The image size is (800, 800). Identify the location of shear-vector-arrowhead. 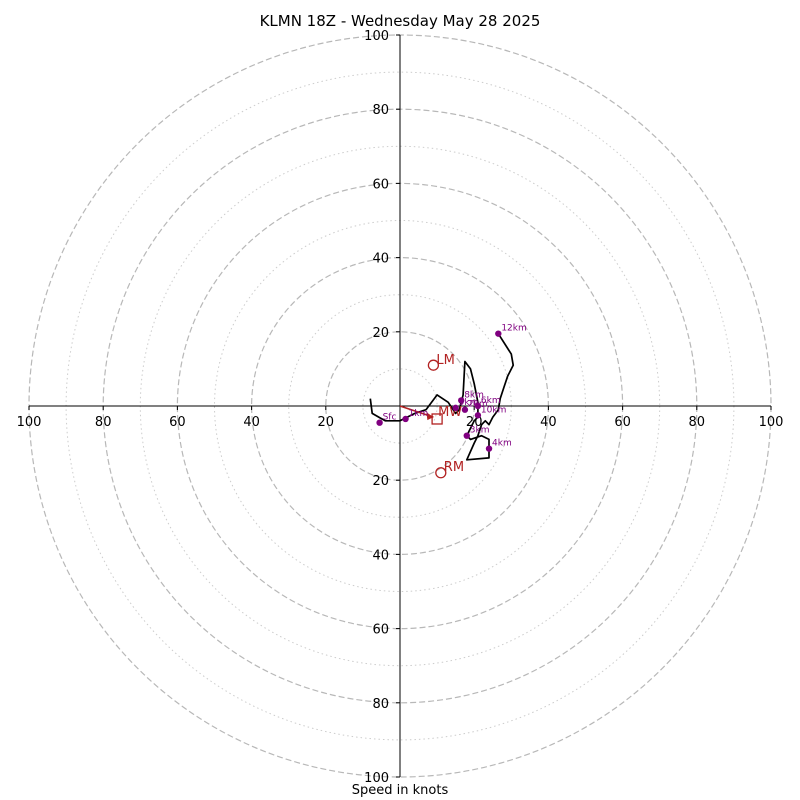
(430, 416).